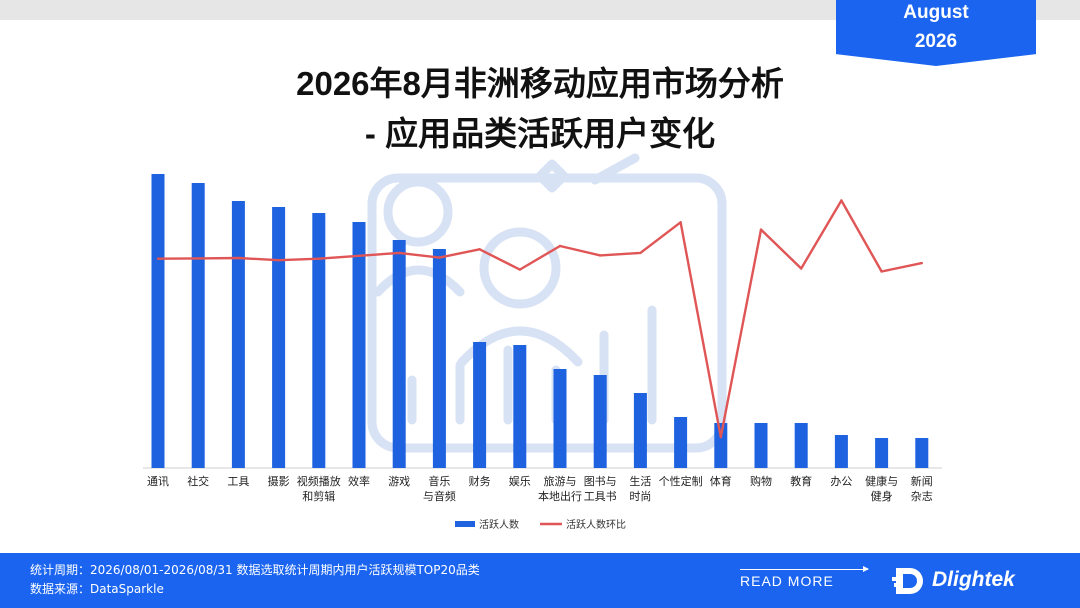 This screenshot has height=608, width=1080. Describe the element at coordinates (907, 581) in the screenshot. I see `dlightek-logo-icon` at that location.